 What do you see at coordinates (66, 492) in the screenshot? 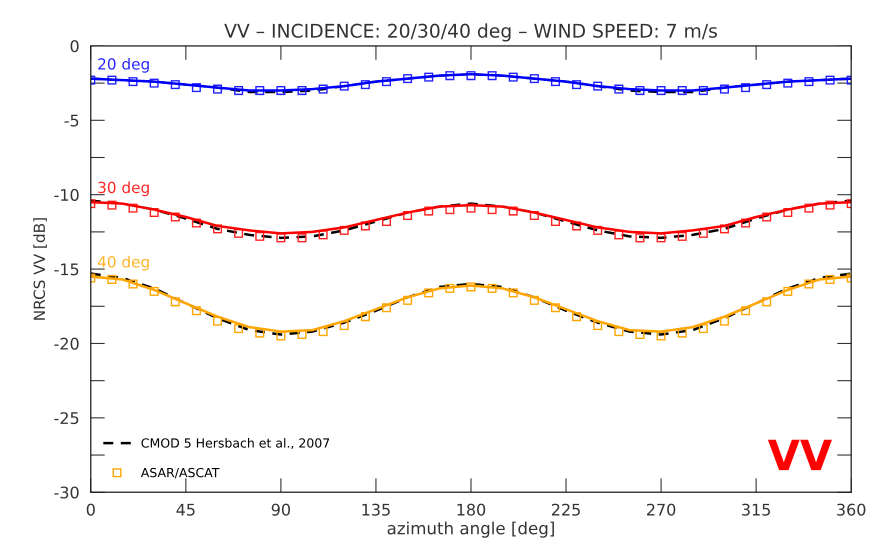
I see `y-tick-label: -30` at bounding box center [66, 492].